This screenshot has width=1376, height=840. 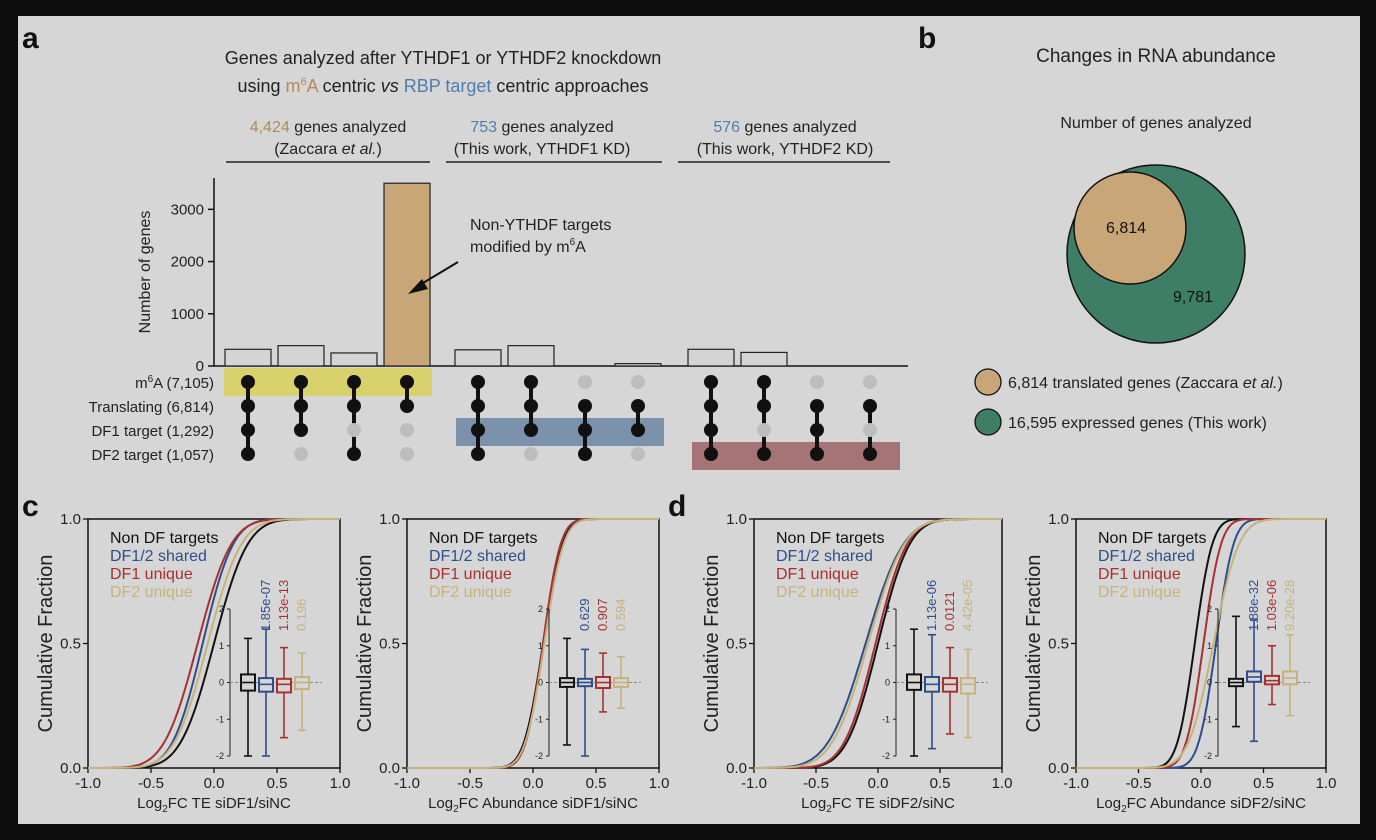 I want to click on group-count: 576, so click(x=726, y=127).